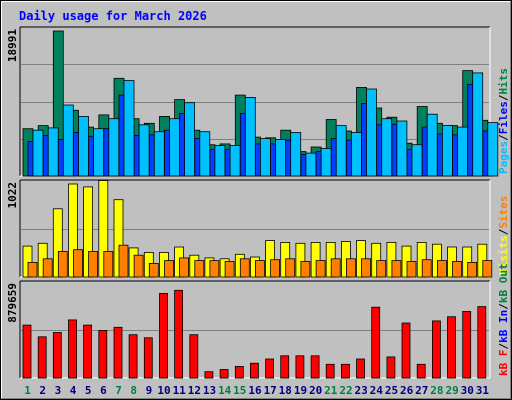 The image size is (512, 400). What do you see at coordinates (73, 390) in the screenshot?
I see `x-tick-label-day-4: 4` at bounding box center [73, 390].